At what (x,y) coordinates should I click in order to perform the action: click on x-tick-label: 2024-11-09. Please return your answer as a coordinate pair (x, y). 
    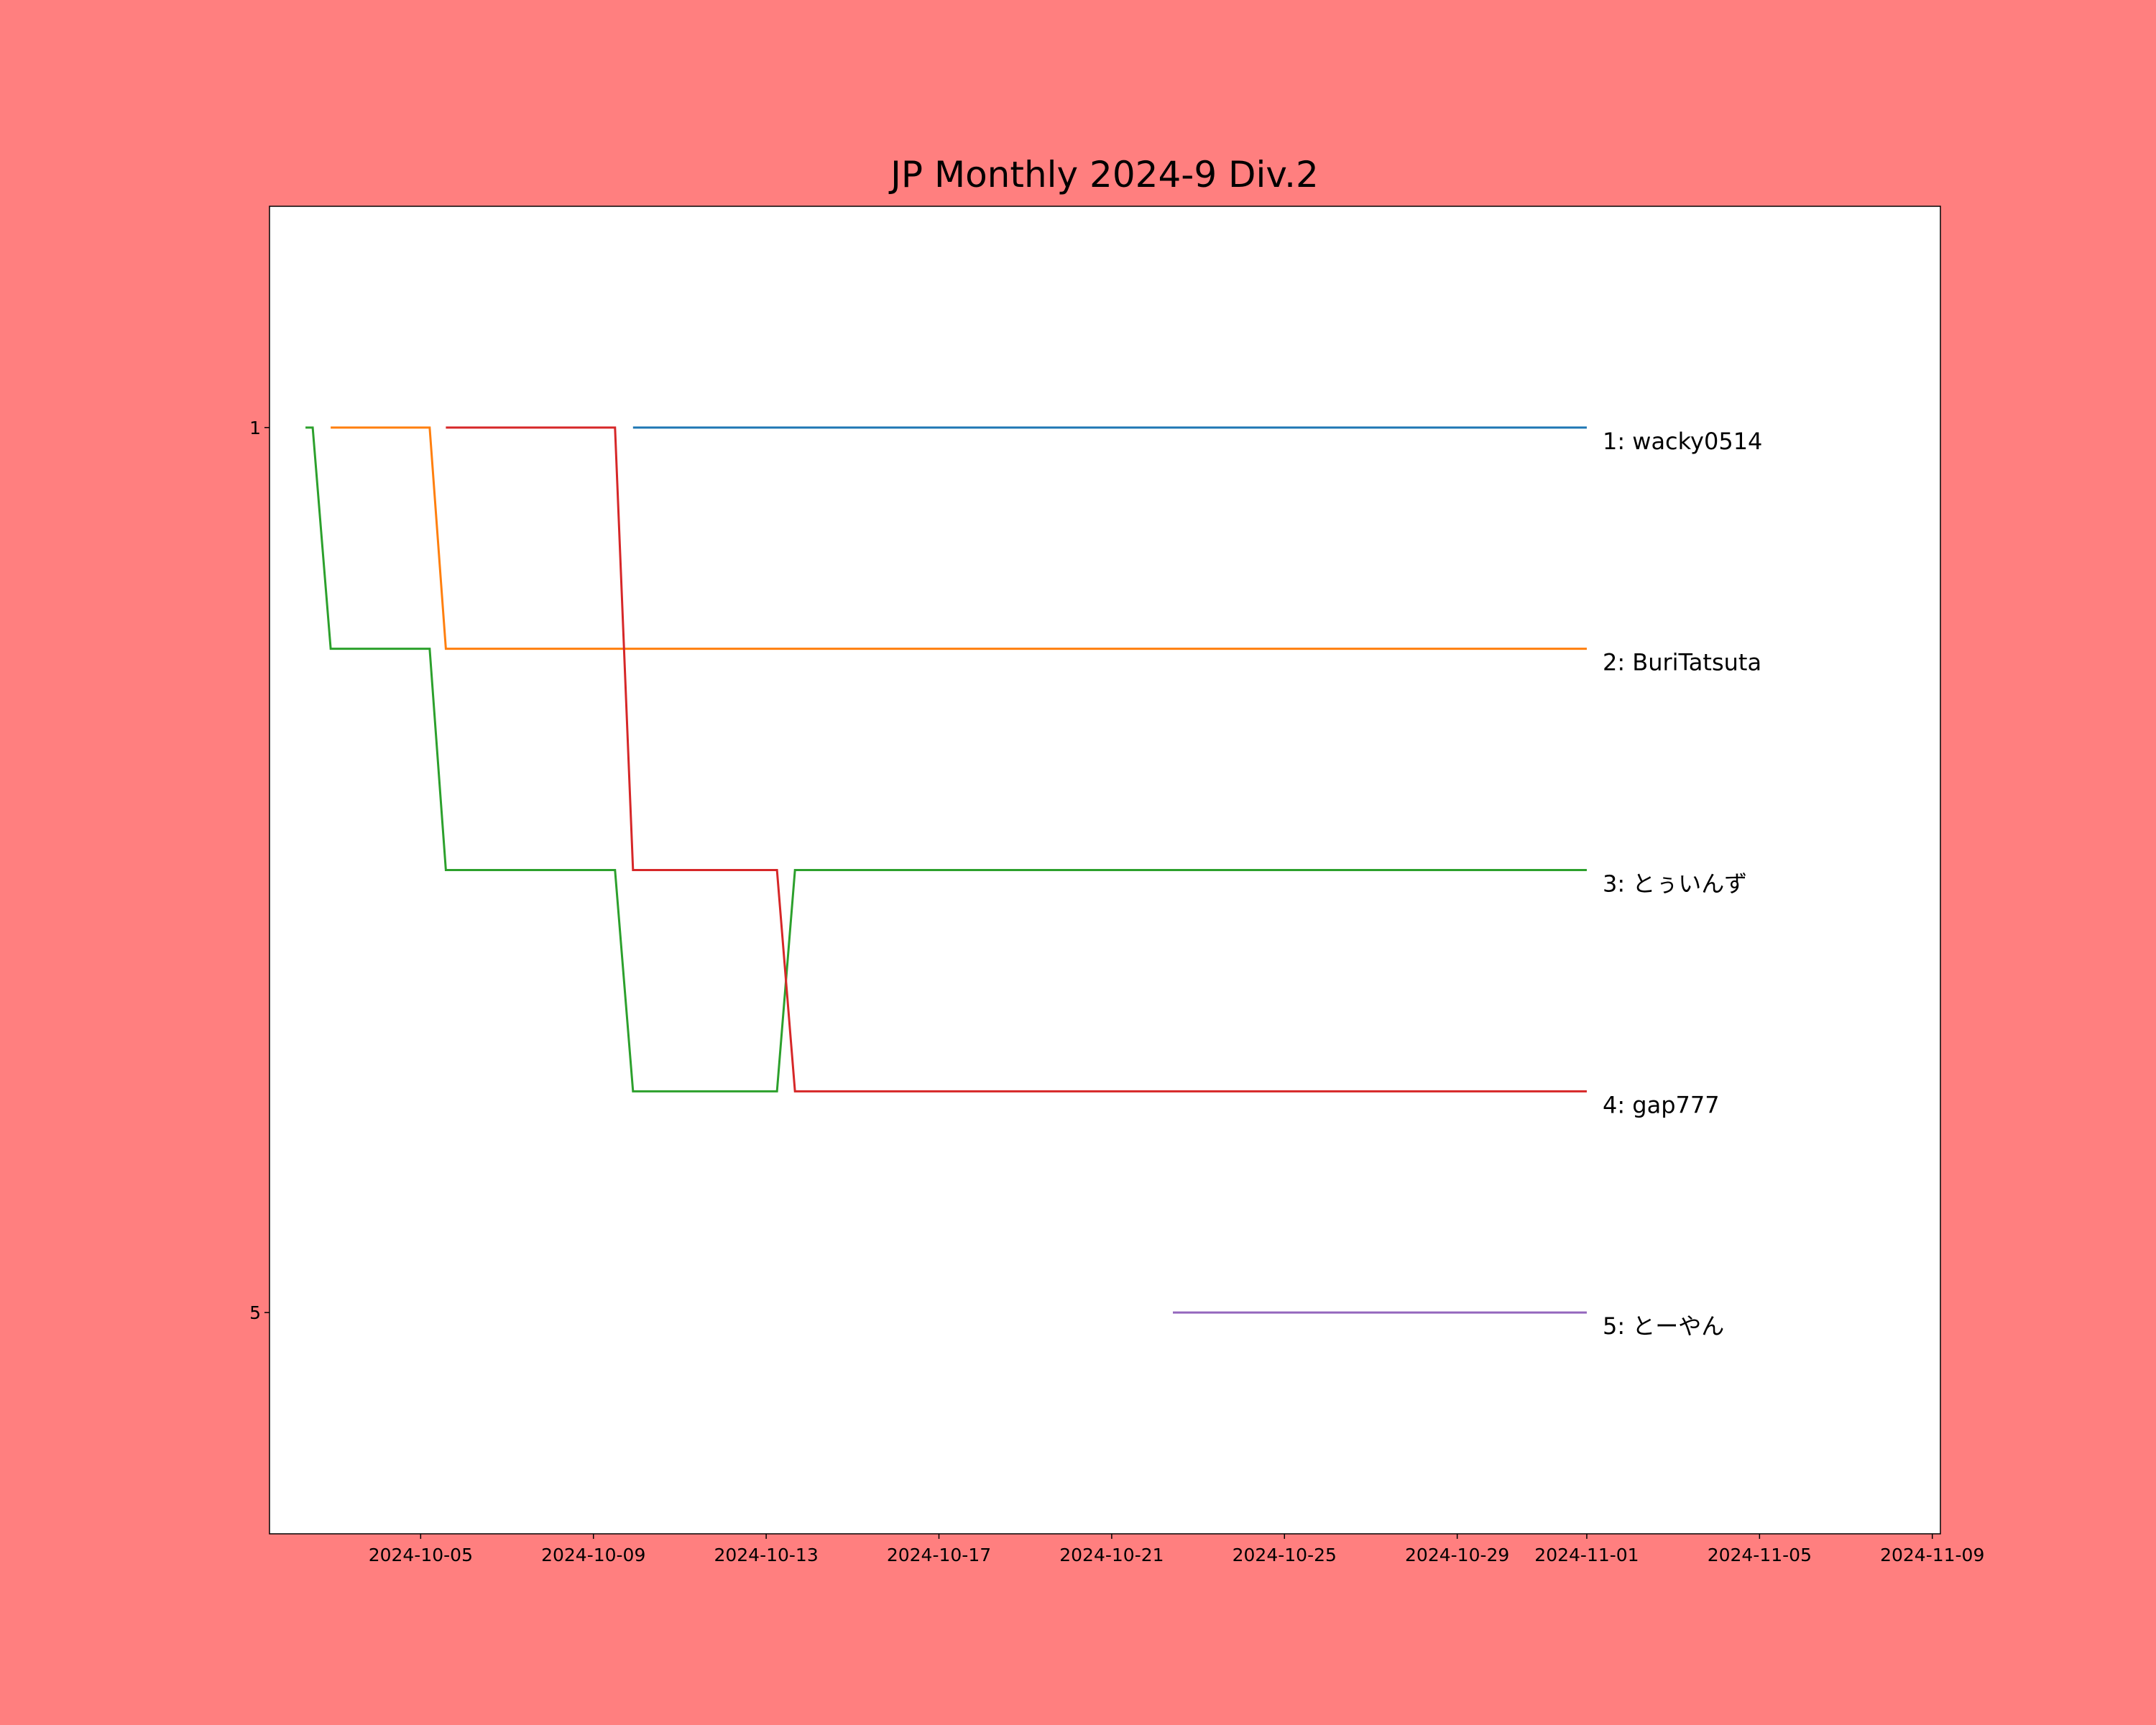
    Looking at the image, I should click on (1932, 1555).